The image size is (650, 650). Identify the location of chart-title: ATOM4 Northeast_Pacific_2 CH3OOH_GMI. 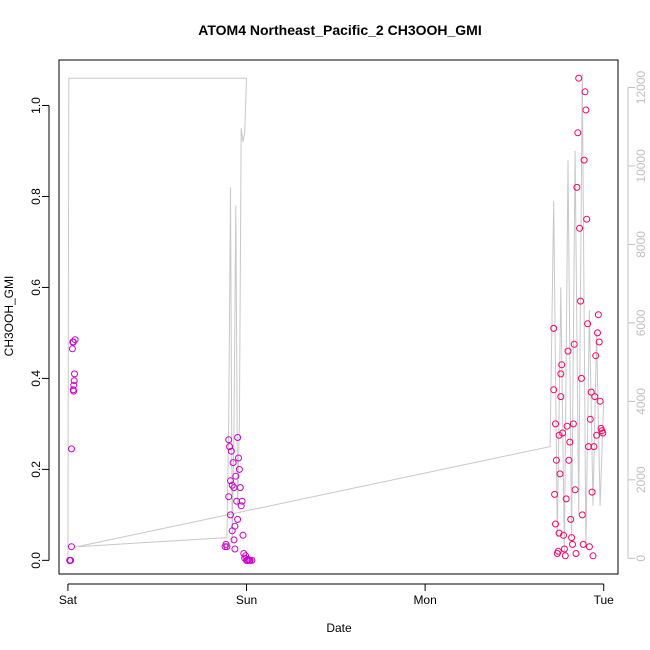
(339, 30).